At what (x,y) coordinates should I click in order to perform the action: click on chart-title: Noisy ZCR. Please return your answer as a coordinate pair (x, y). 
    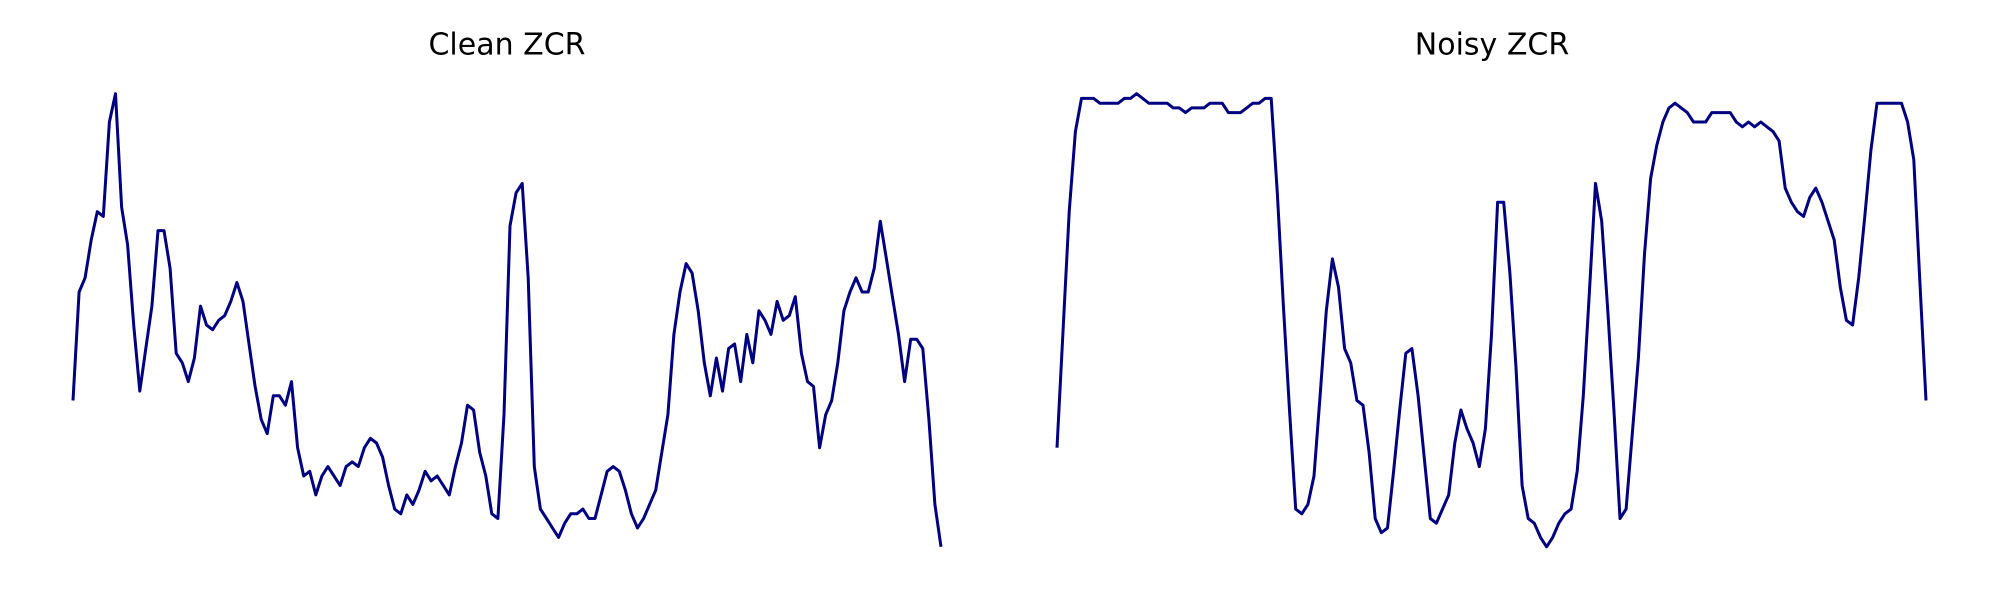
    Looking at the image, I should click on (1492, 45).